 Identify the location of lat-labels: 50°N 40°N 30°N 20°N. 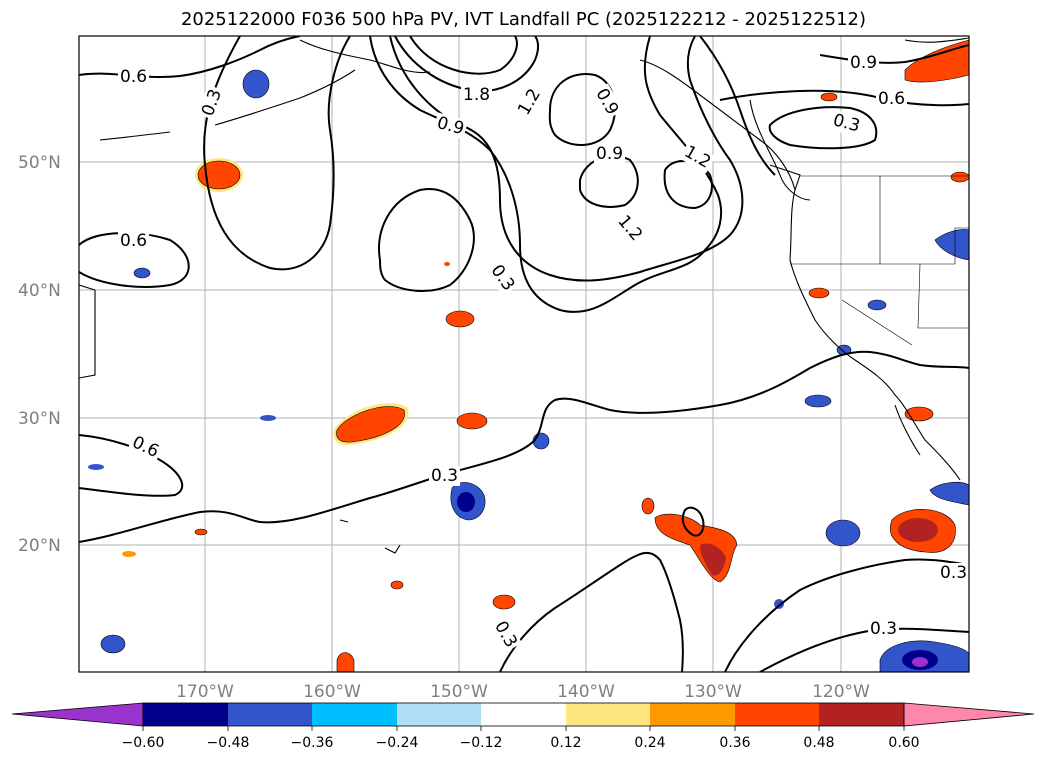
(39, 354).